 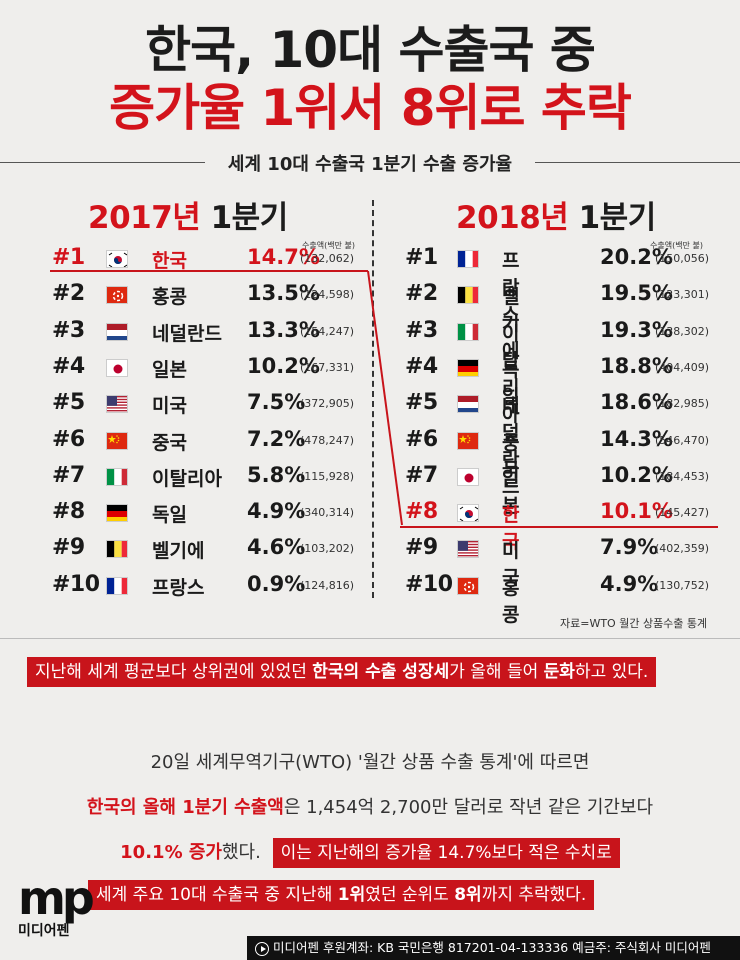 What do you see at coordinates (117, 585) in the screenshot?
I see `france-flag-icon` at bounding box center [117, 585].